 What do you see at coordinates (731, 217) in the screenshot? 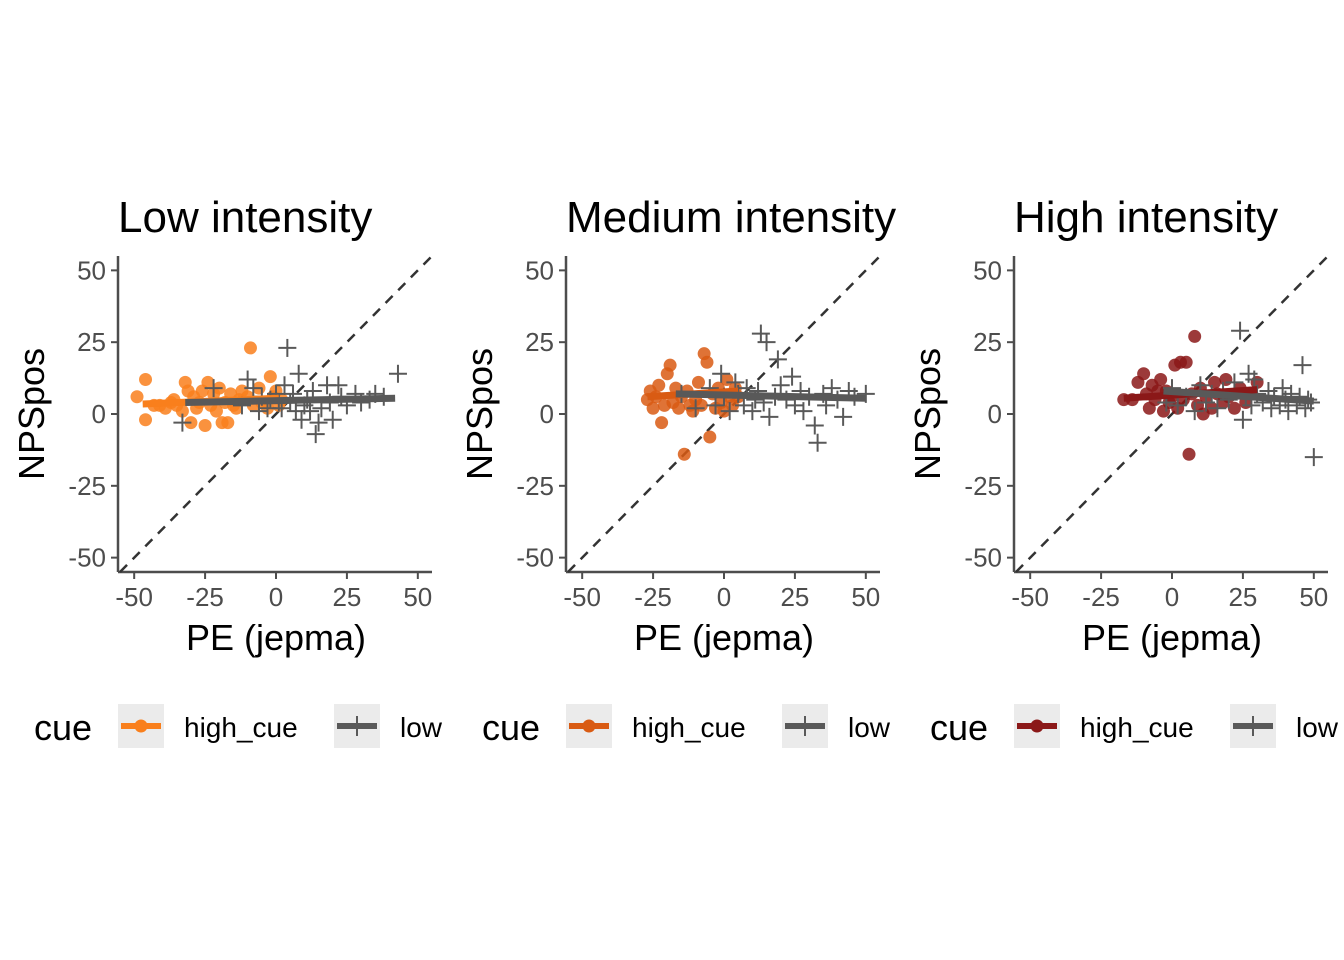
I see `chart-title: Medium intensity` at bounding box center [731, 217].